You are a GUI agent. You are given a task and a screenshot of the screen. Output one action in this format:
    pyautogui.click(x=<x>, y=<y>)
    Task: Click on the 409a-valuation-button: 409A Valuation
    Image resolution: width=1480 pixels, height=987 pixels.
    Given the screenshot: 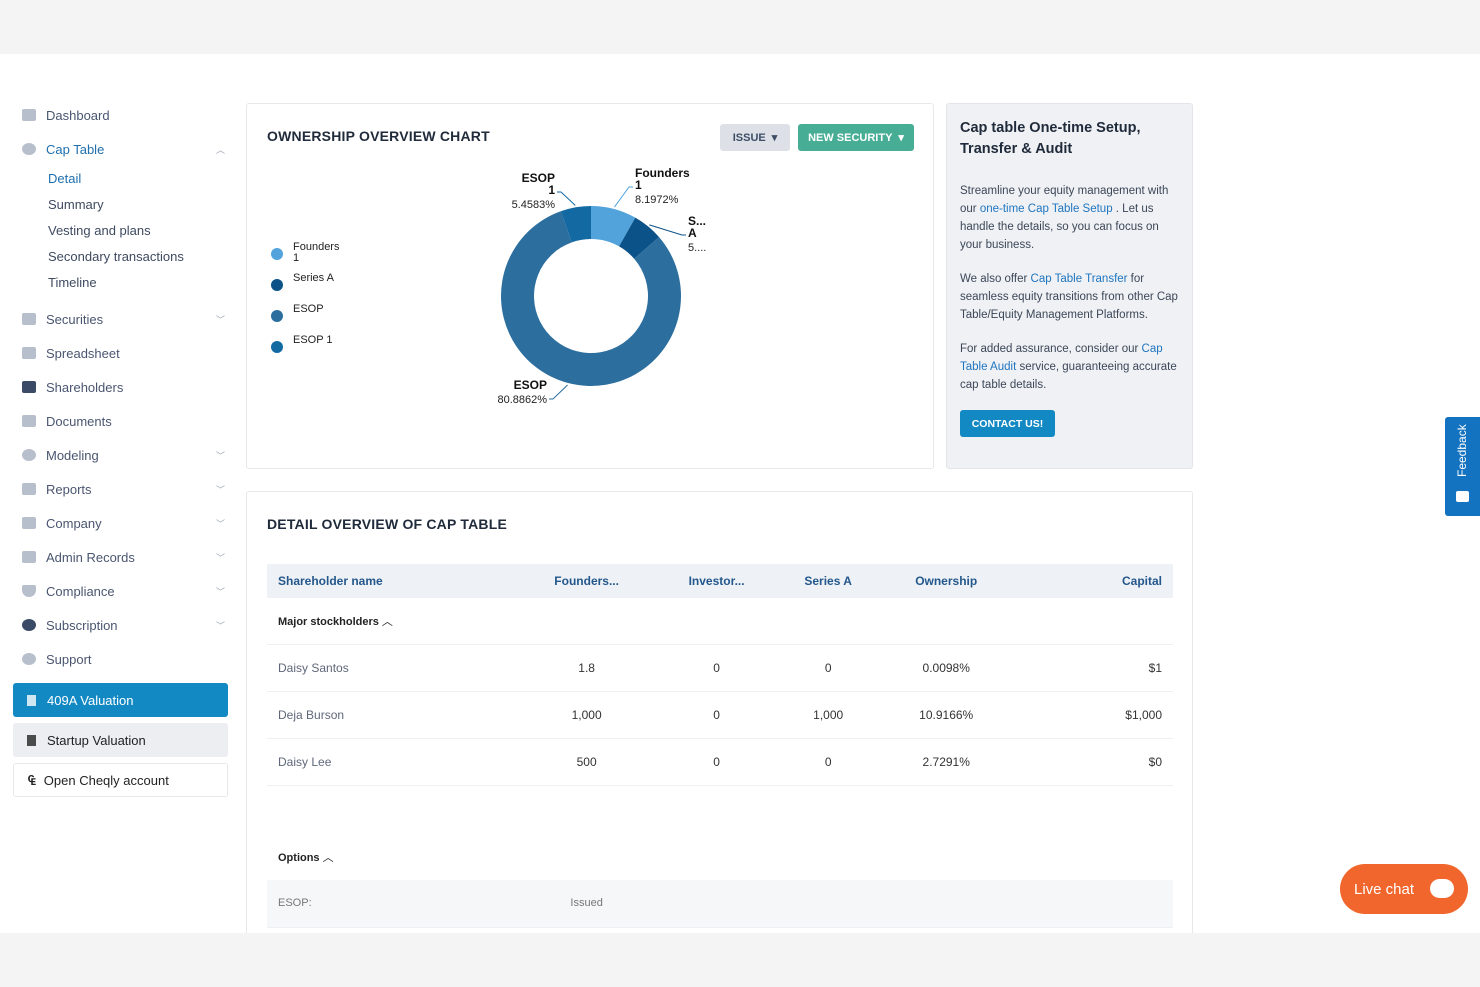 What is the action you would take?
    pyautogui.click(x=120, y=700)
    